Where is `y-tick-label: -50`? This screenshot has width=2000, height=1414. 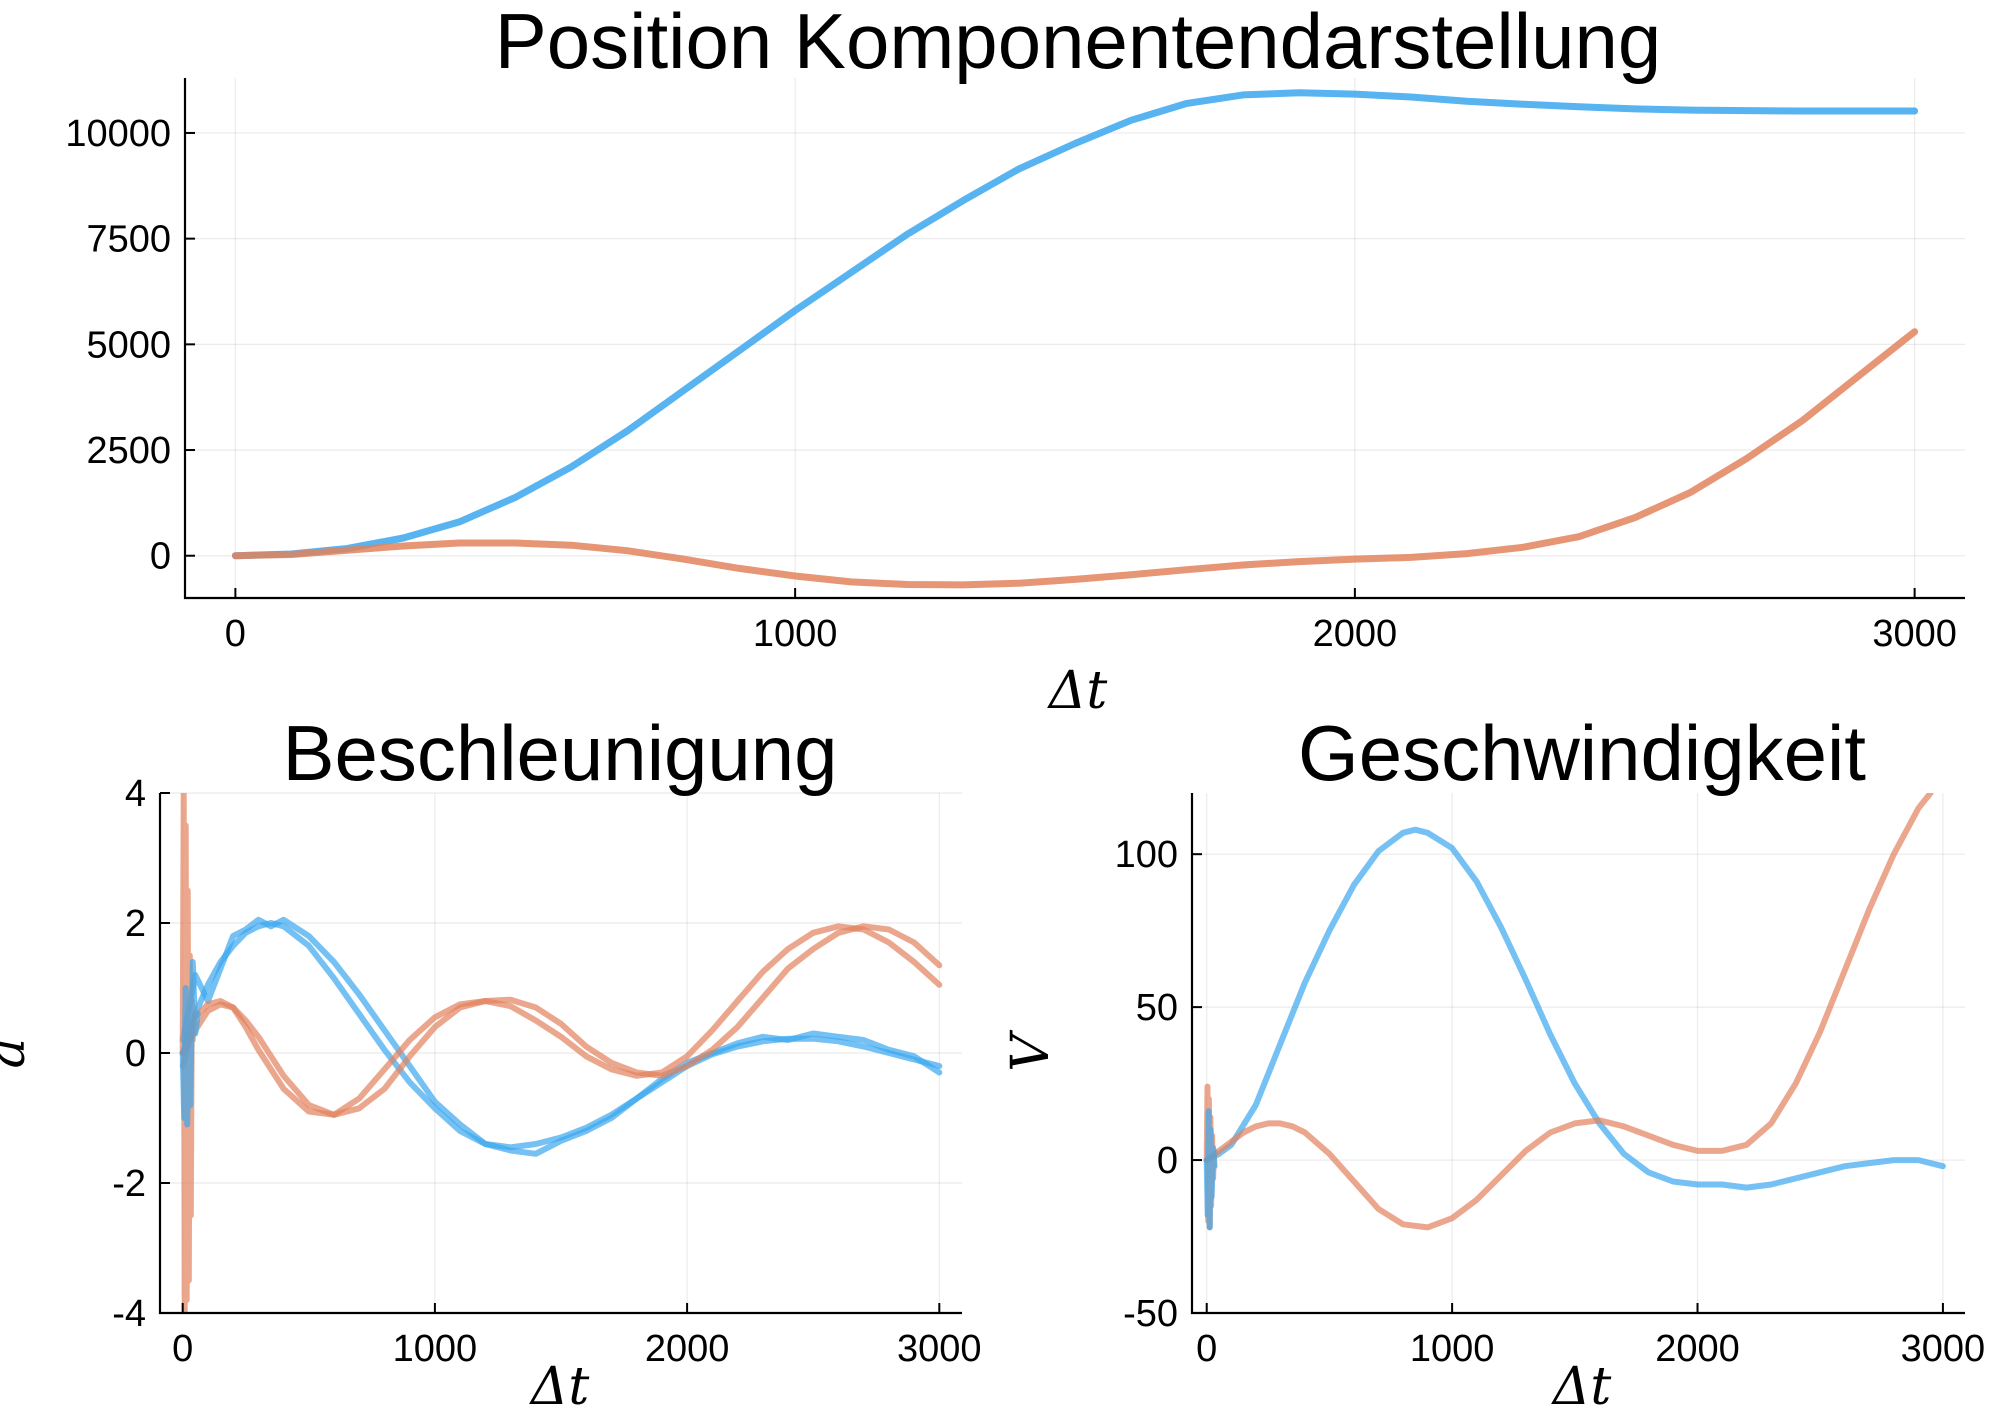
y-tick-label: -50 is located at coordinates (1150, 1314).